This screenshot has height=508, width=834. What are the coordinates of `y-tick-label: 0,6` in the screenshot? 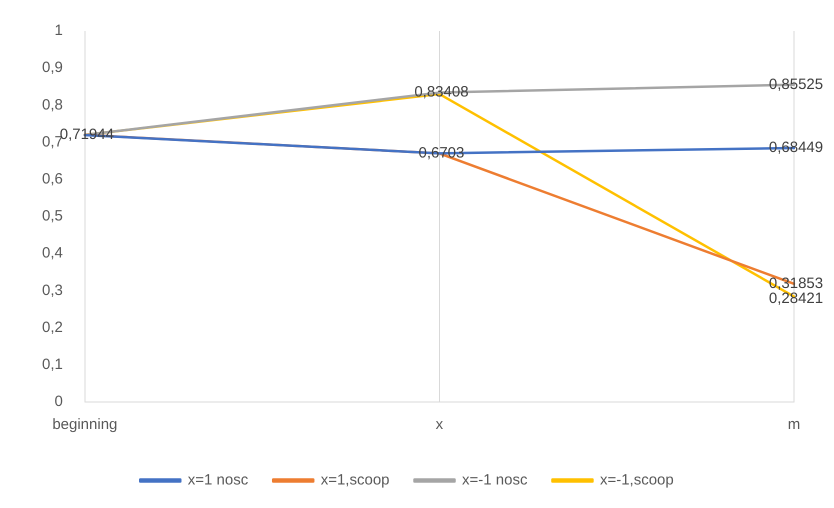 It's located at (52, 179).